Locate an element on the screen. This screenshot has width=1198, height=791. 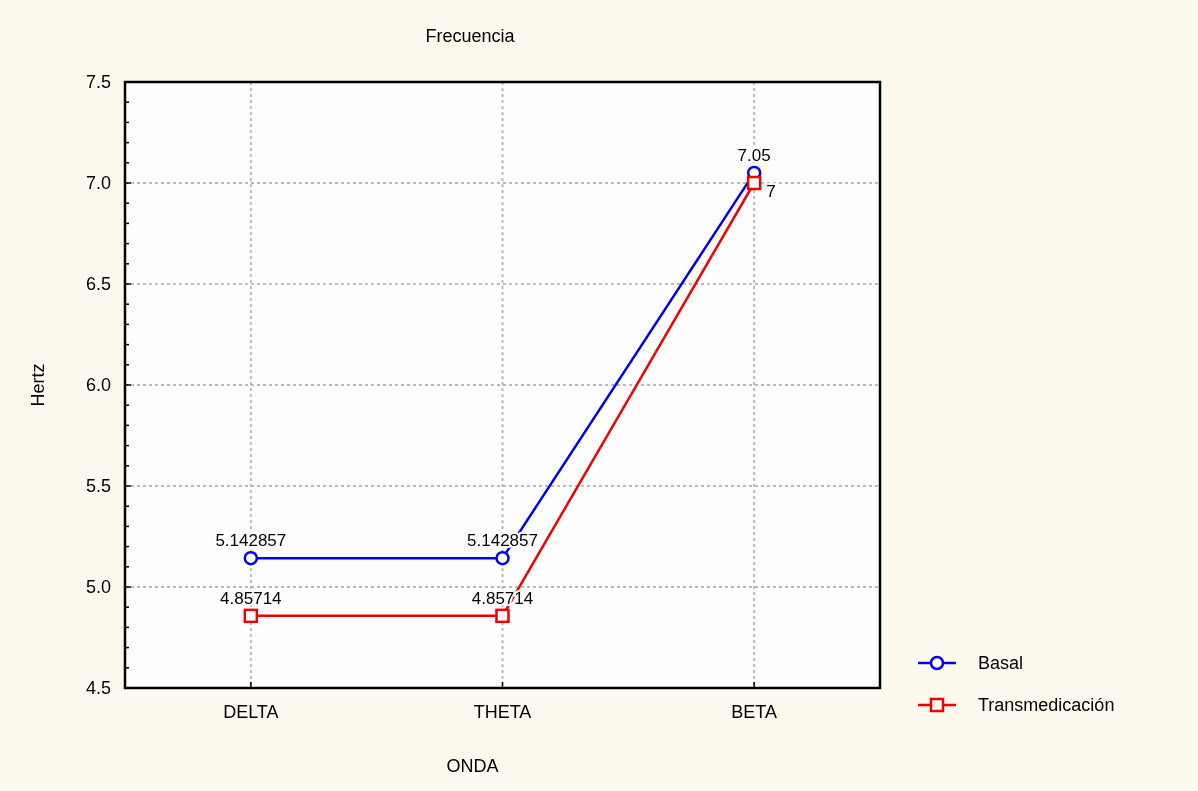
x-tick-label: BETA is located at coordinates (754, 712).